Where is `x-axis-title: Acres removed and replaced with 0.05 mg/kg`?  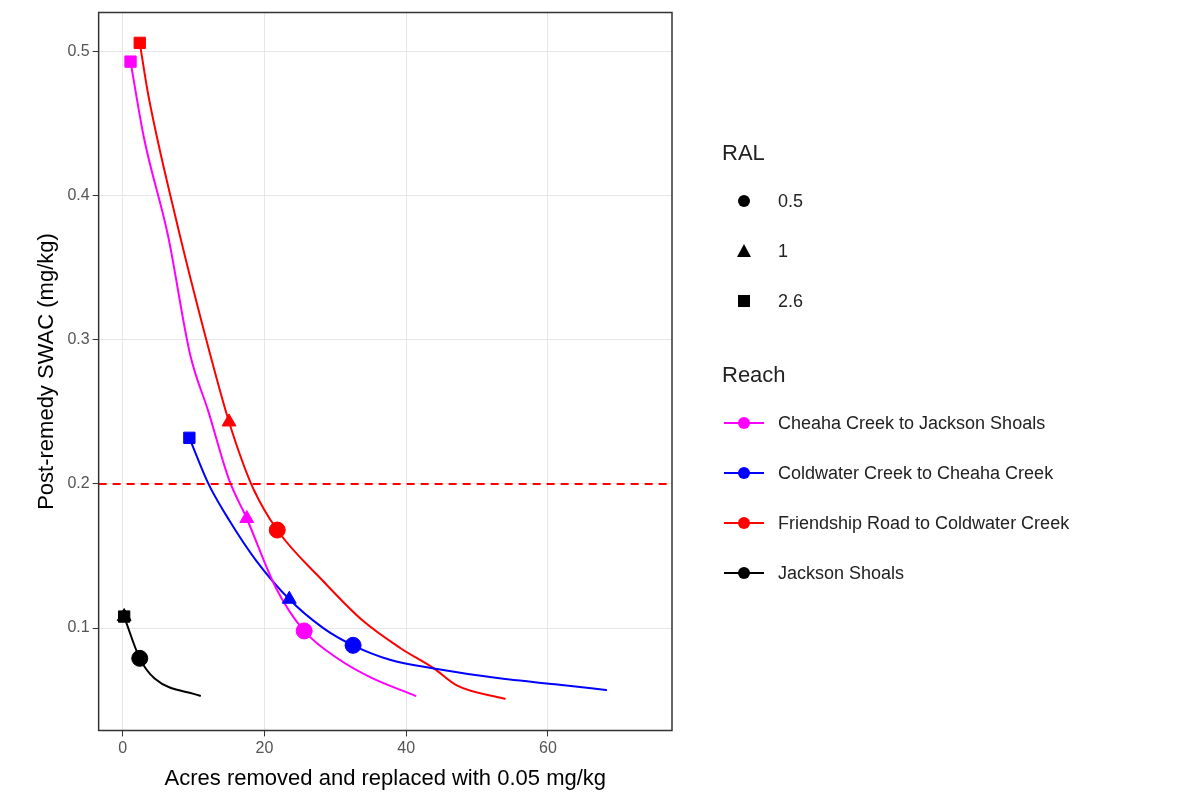 x-axis-title: Acres removed and replaced with 0.05 mg/kg is located at coordinates (385, 777).